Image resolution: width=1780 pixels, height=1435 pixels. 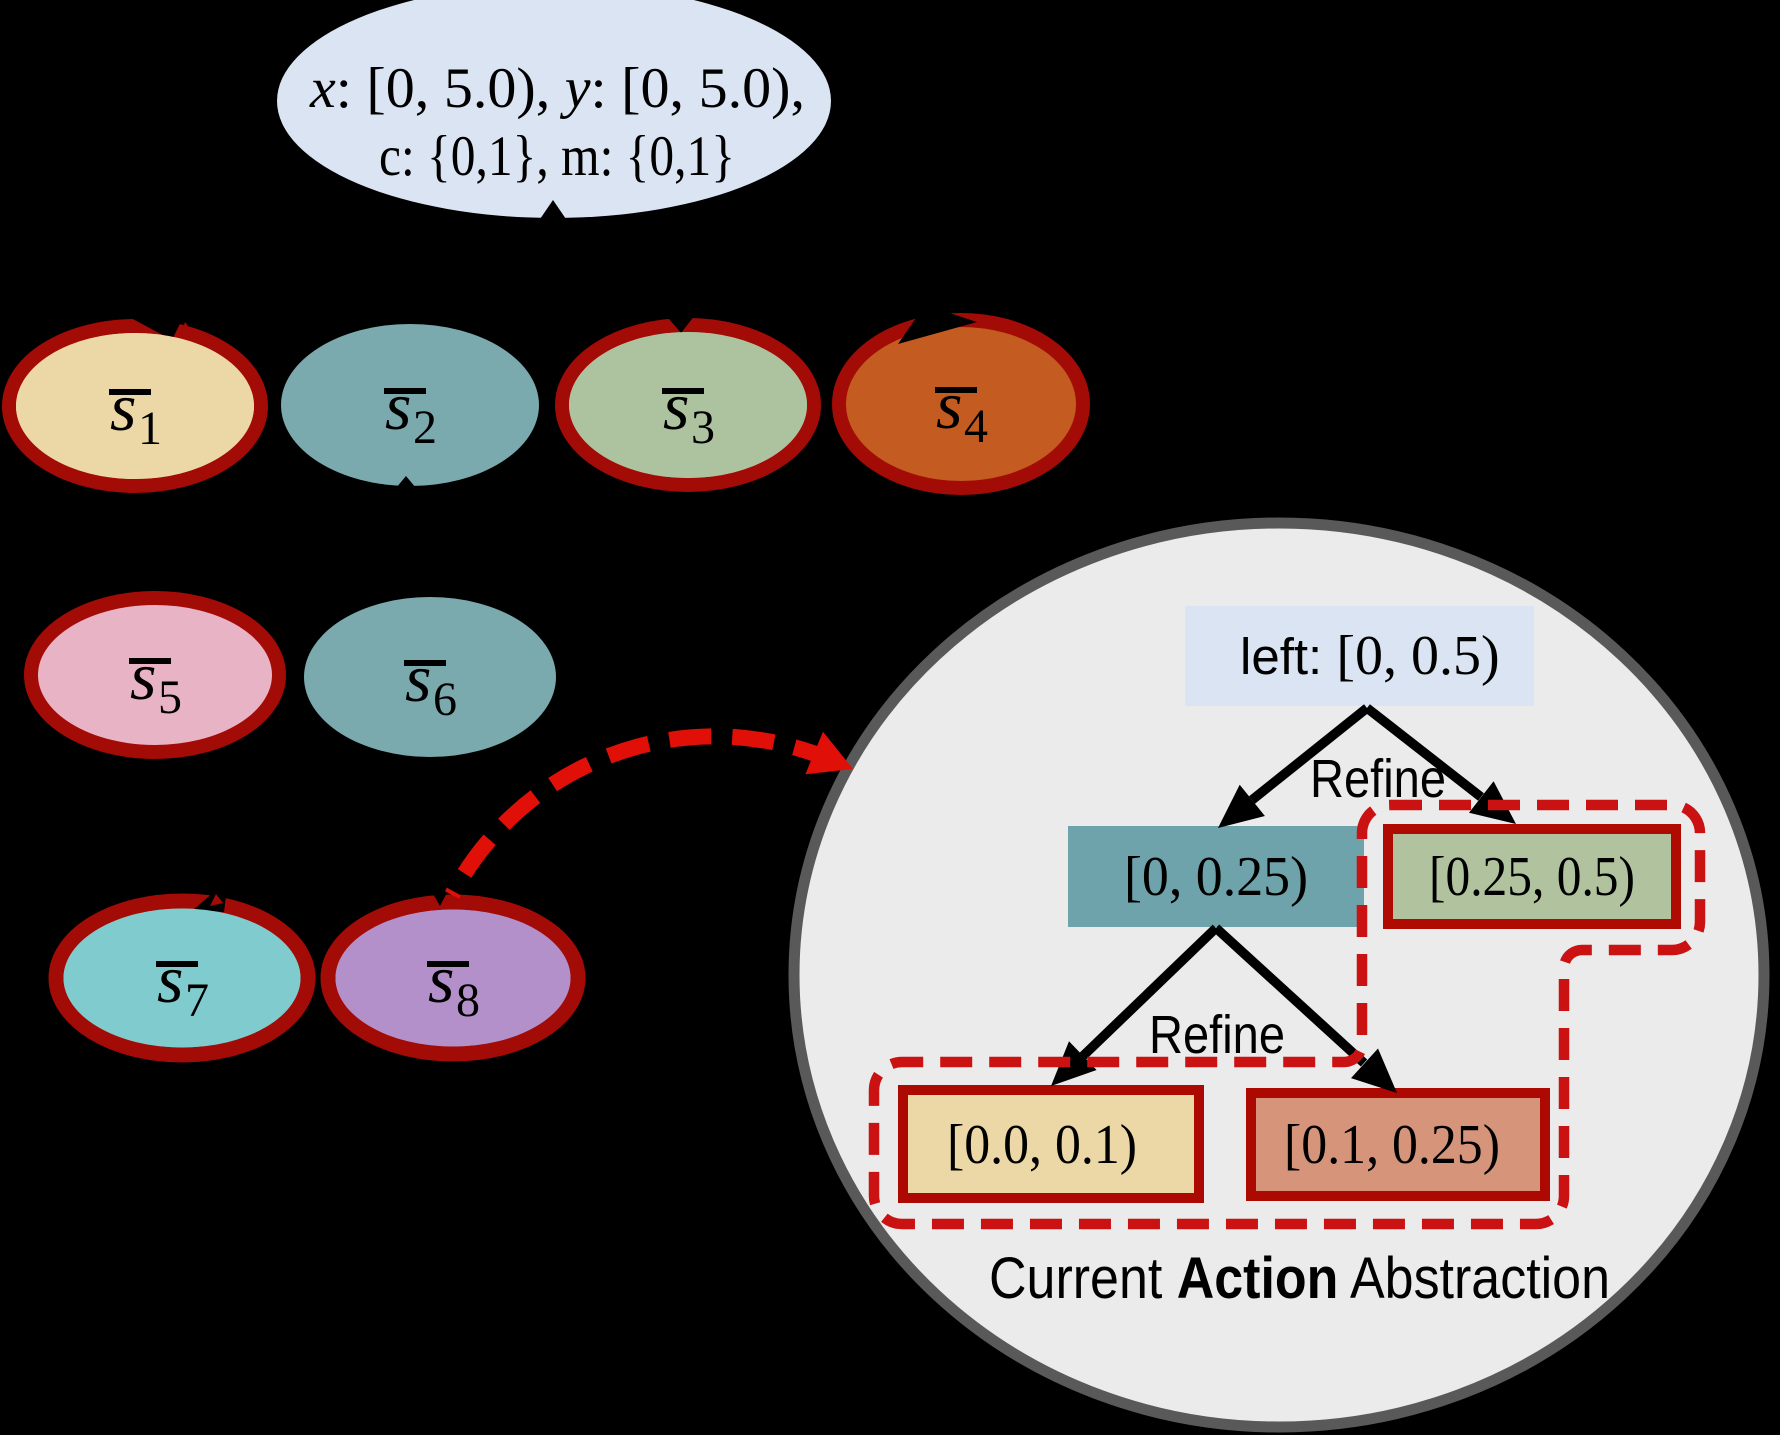 I want to click on svg-text: 2, so click(x=425, y=427).